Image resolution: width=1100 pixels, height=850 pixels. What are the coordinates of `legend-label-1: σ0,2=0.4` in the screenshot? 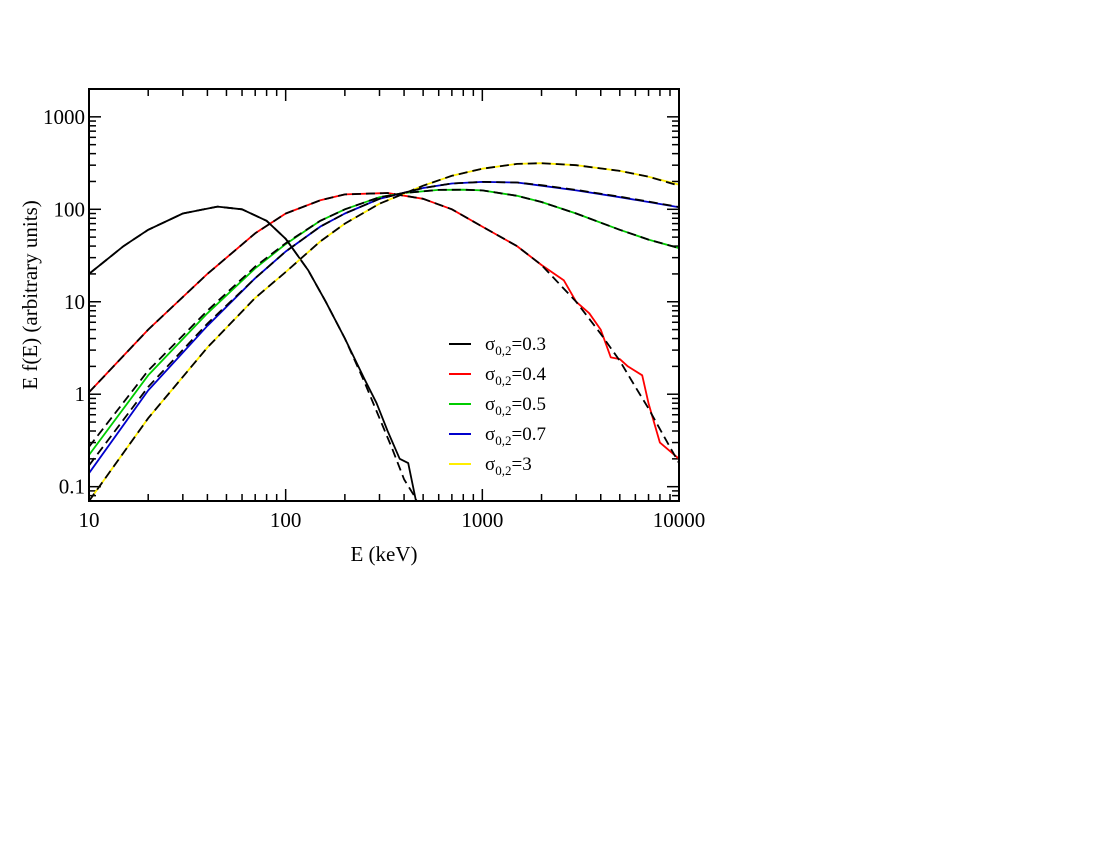 It's located at (515, 376).